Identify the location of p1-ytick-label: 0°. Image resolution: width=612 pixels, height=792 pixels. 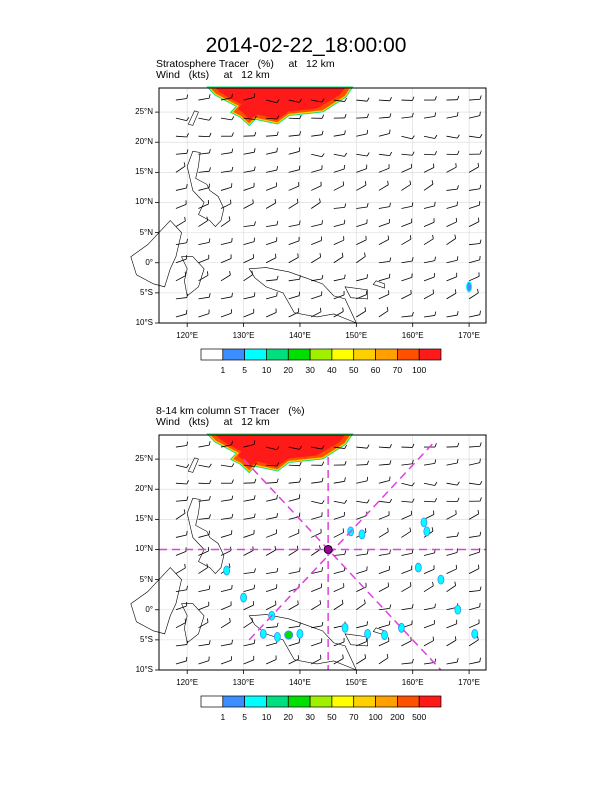
(149, 262).